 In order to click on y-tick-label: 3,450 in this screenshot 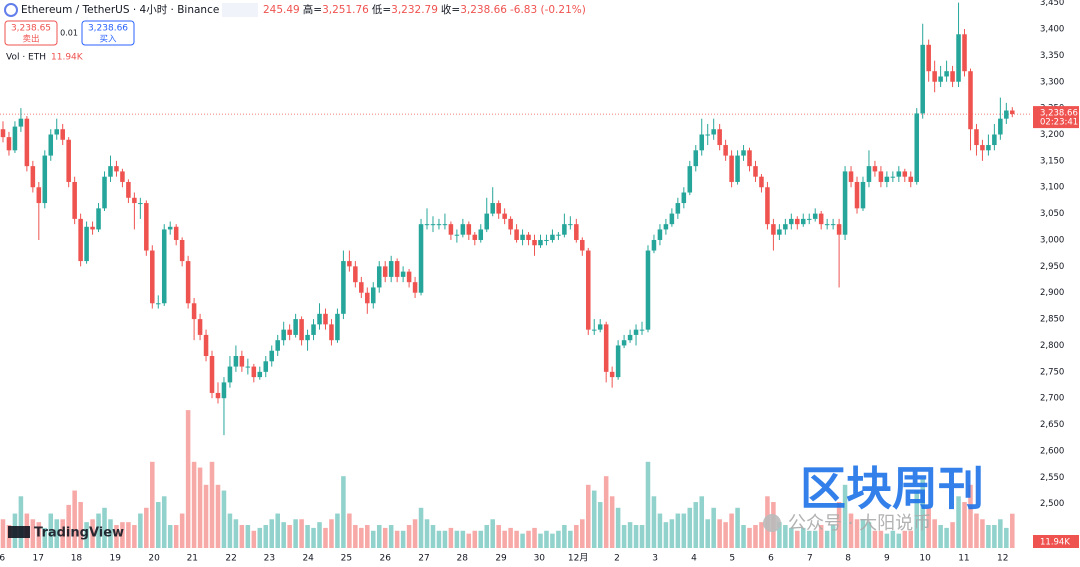, I will do `click(1052, 4)`.